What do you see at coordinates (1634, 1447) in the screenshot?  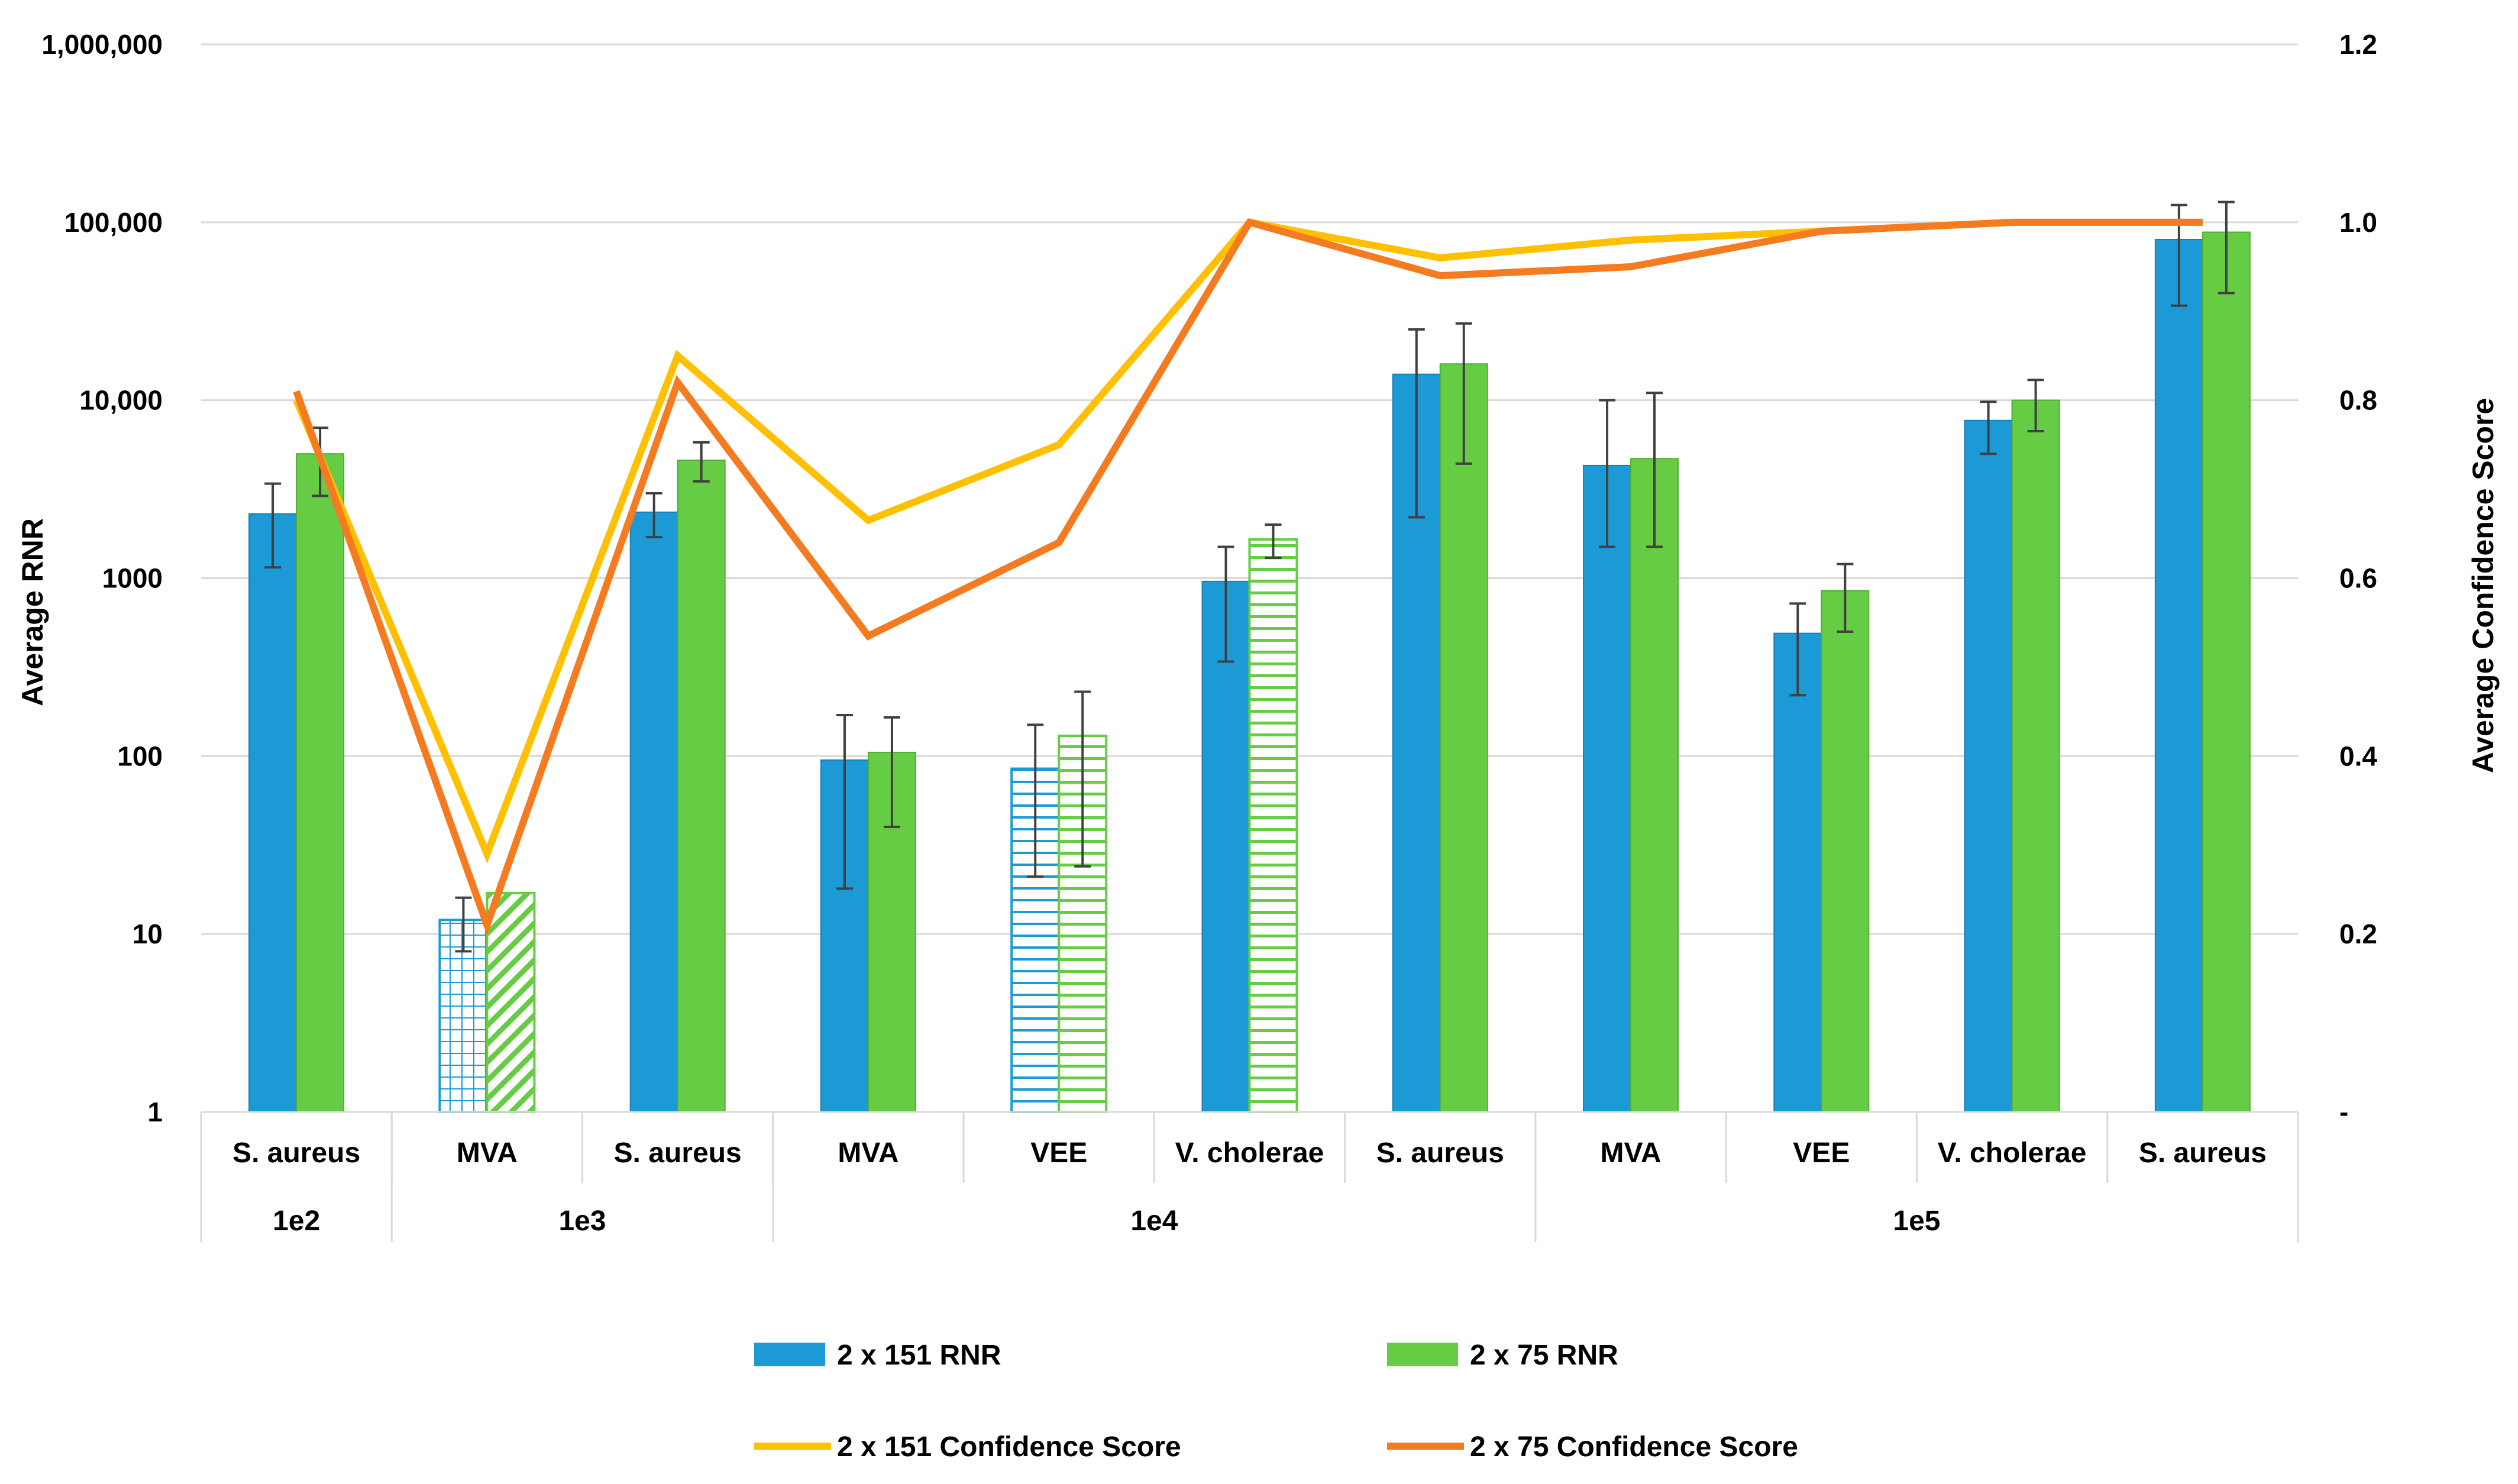 I see `legend-2x75-confidence-label: 2 x 75 Confidence Score` at bounding box center [1634, 1447].